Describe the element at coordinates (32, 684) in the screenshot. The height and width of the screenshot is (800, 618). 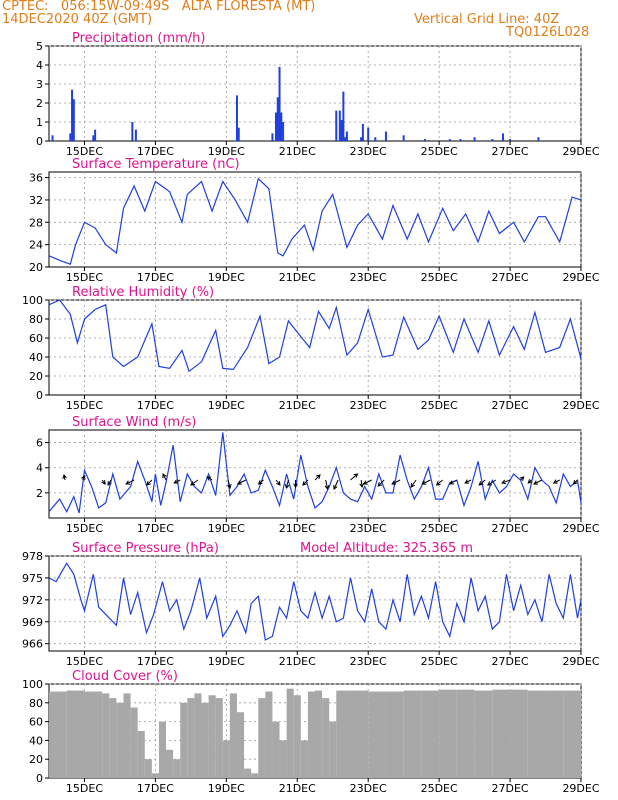
I see `y-tick-label: 100` at that location.